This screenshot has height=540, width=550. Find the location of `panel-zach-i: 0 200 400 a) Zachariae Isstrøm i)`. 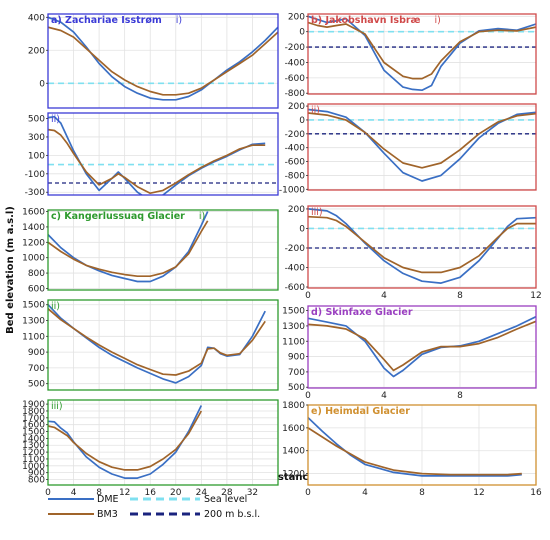

panel-zach-i: 0 200 400 a) Zachariae Isstrøm i) is located at coordinates (153, 61).